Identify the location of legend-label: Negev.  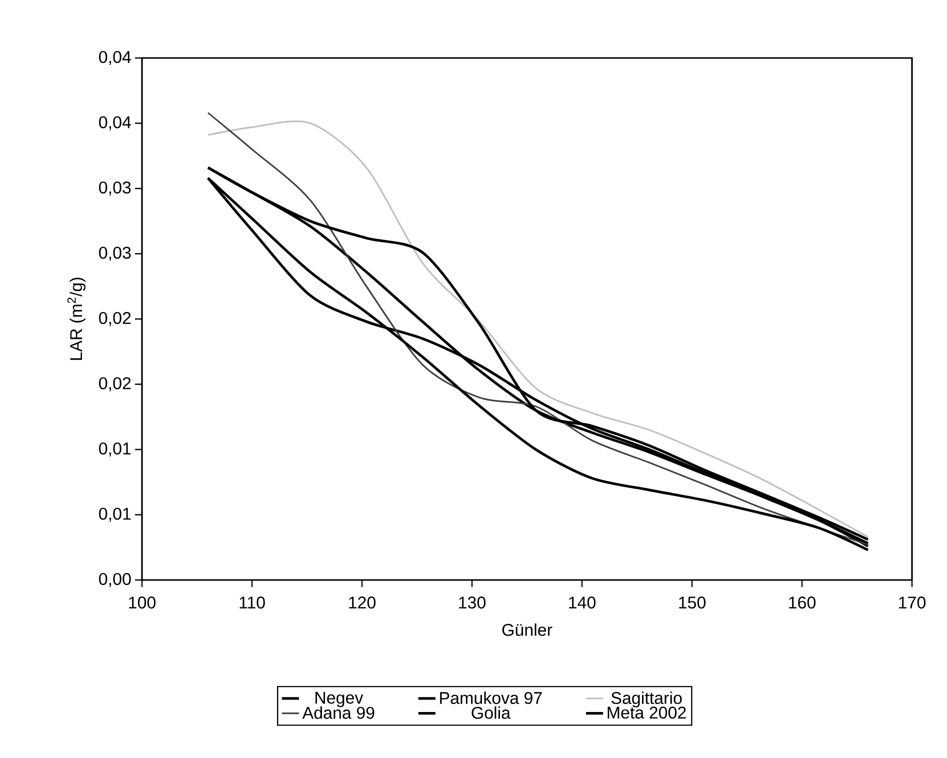
(340, 700).